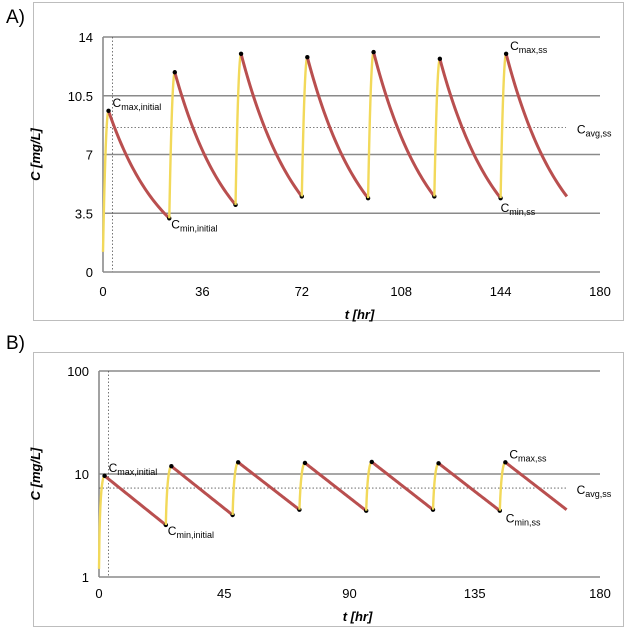  I want to click on x-tick-label: 36, so click(202, 291).